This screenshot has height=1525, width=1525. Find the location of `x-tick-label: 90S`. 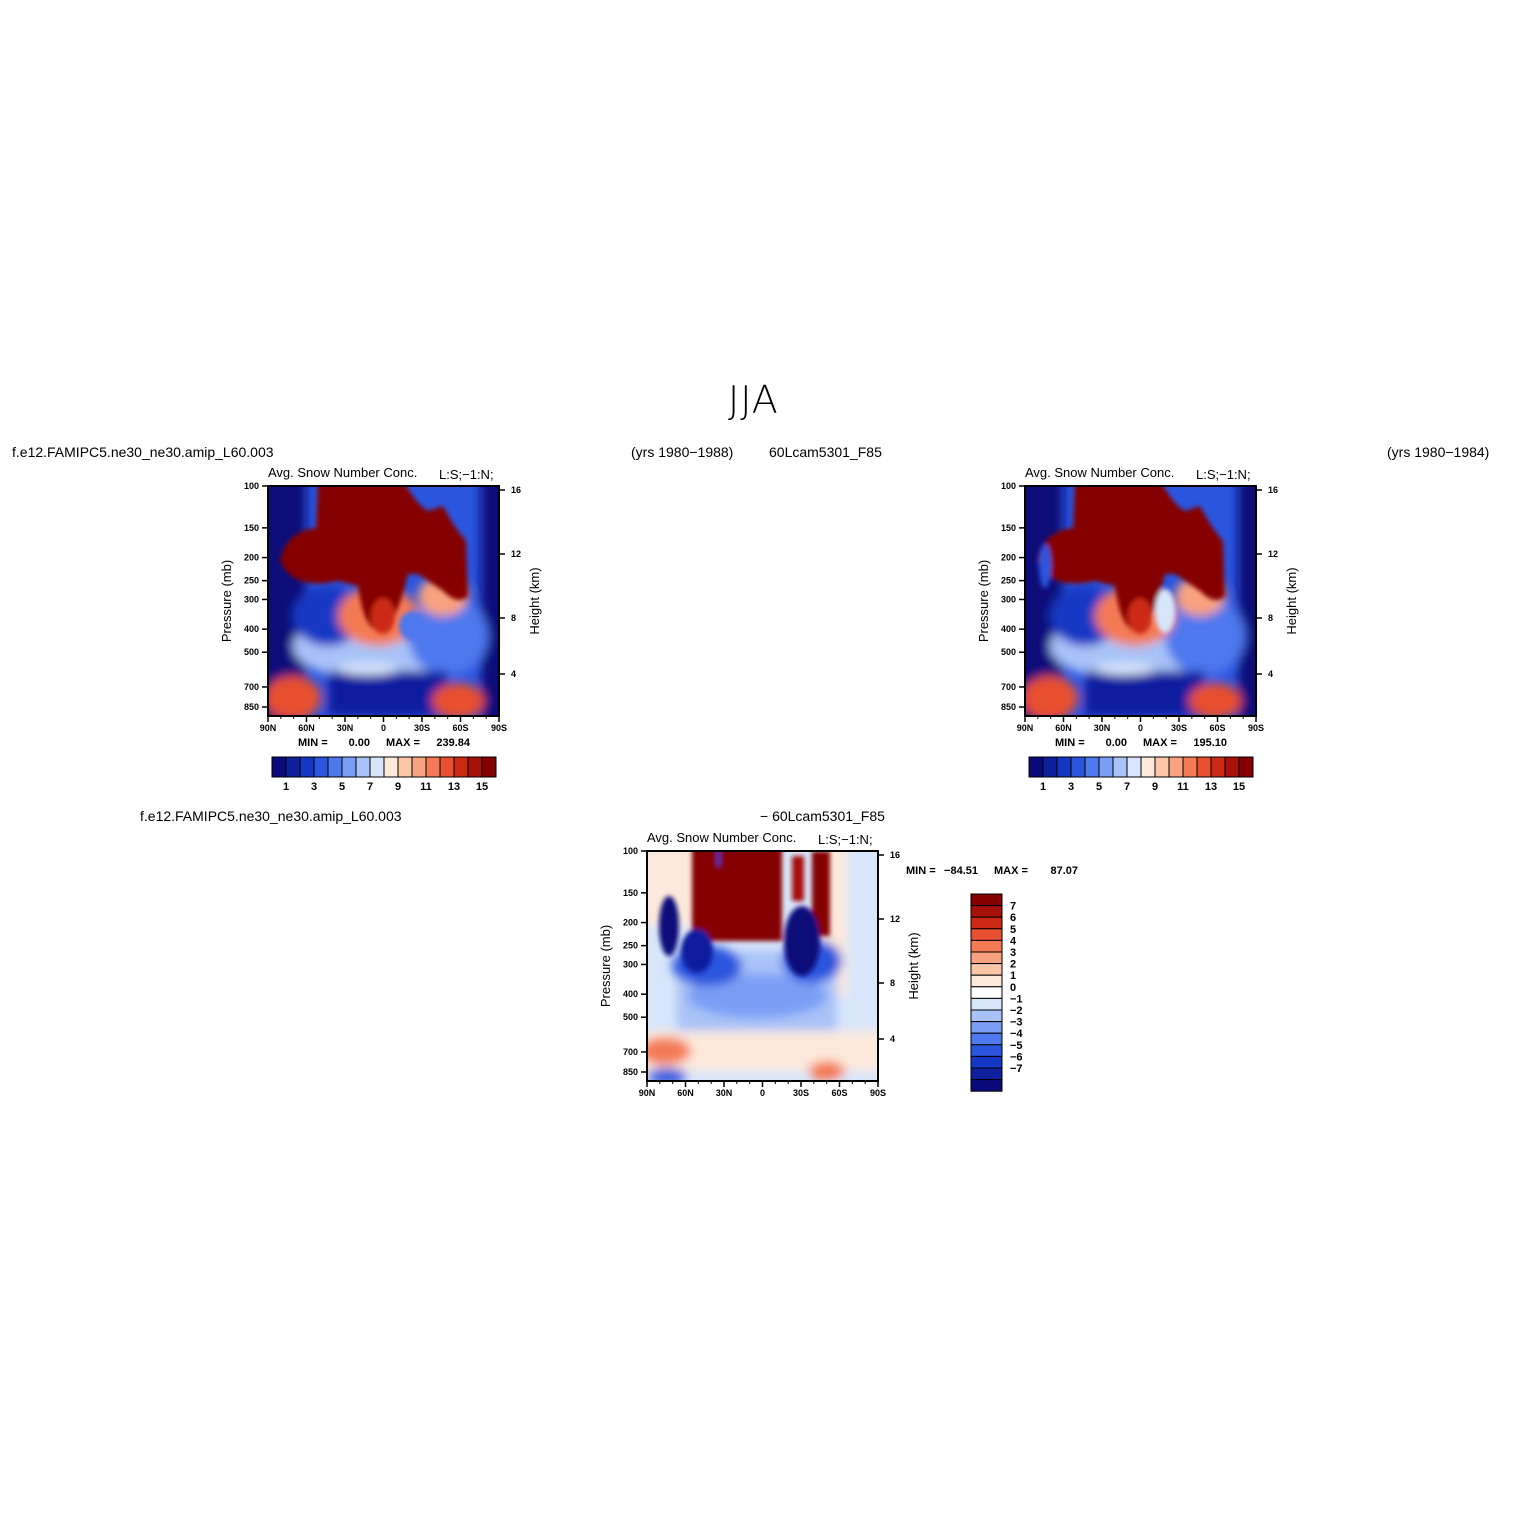

x-tick-label: 90S is located at coordinates (878, 1093).